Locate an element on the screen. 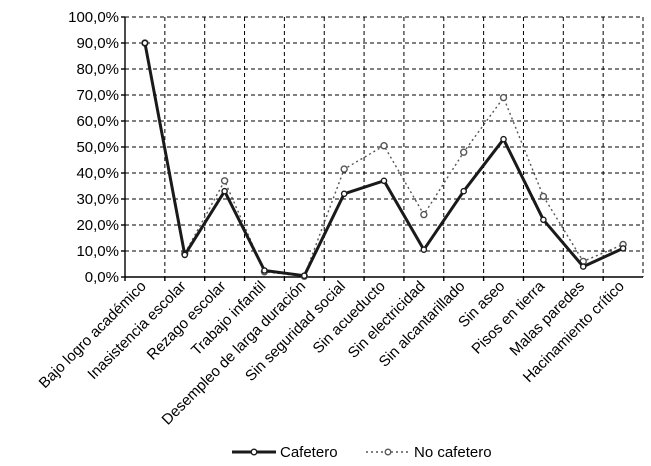  legend-marker-cafetero is located at coordinates (254, 452).